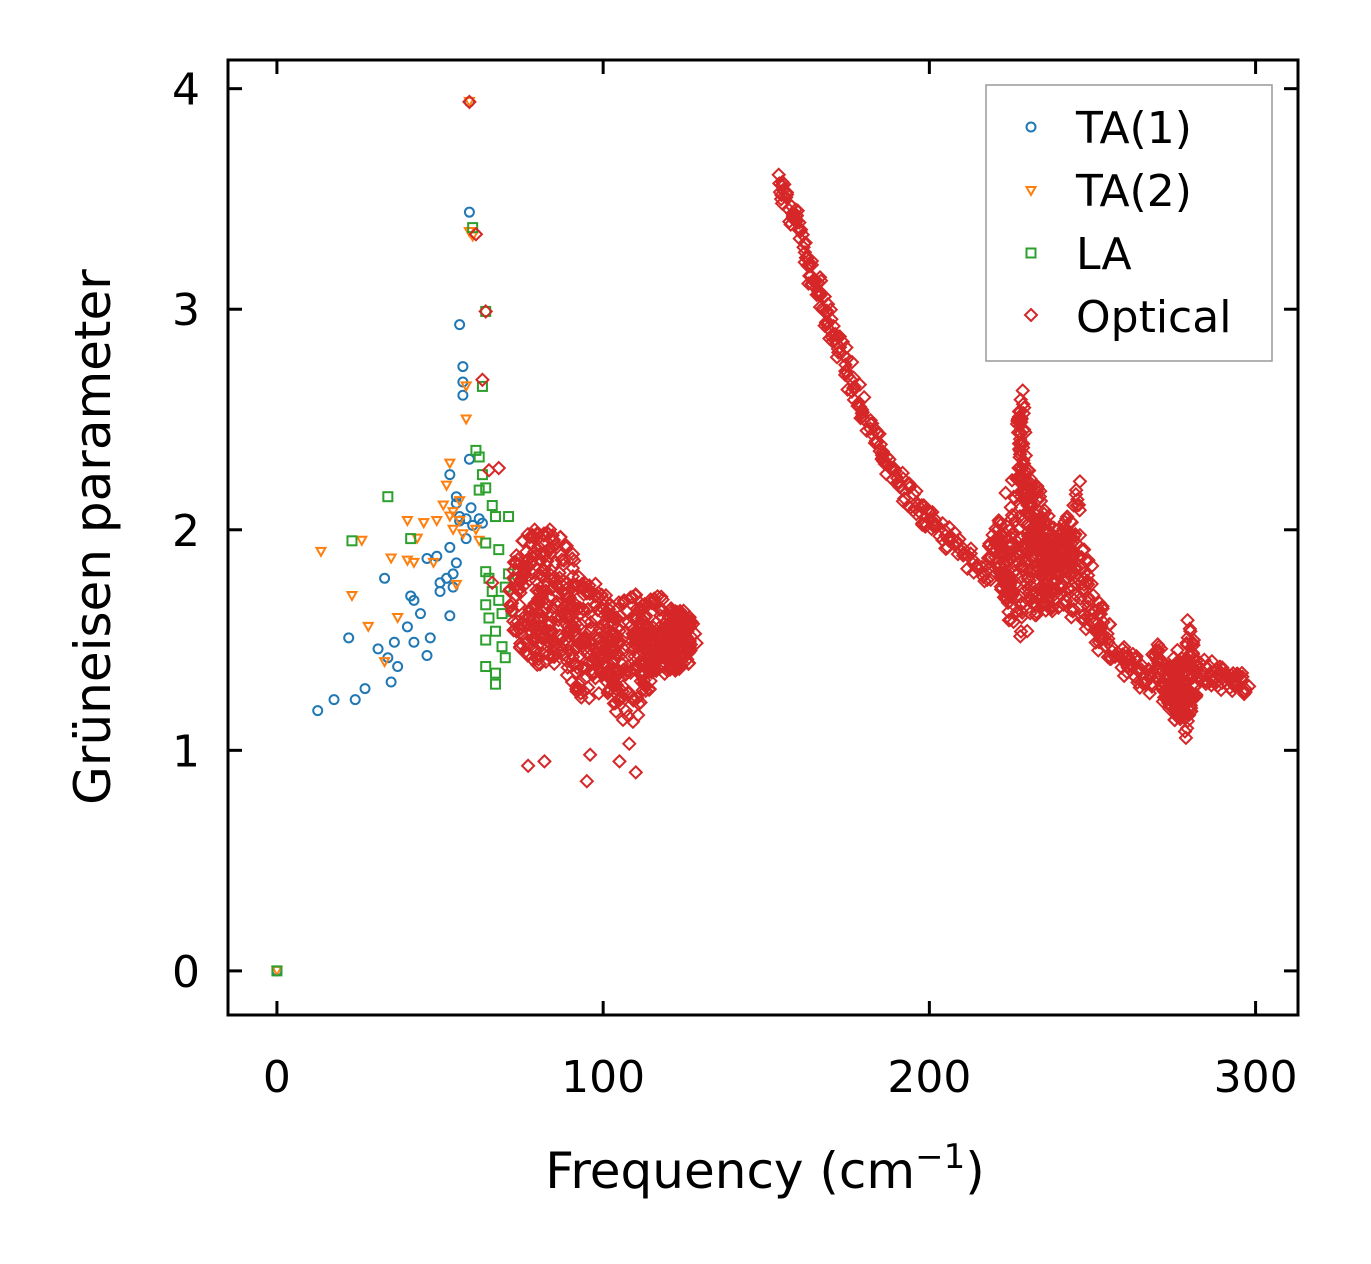  I want to click on legend-label: TA(1), so click(1133, 128).